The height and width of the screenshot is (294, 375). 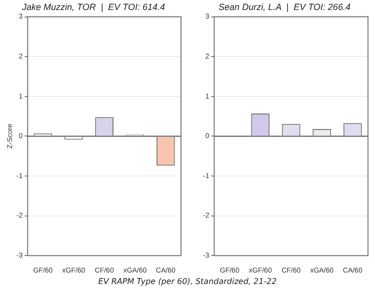 I want to click on chart-title: Jake Muzzin, TOR | EV TOI: 614.4, so click(x=93, y=7).